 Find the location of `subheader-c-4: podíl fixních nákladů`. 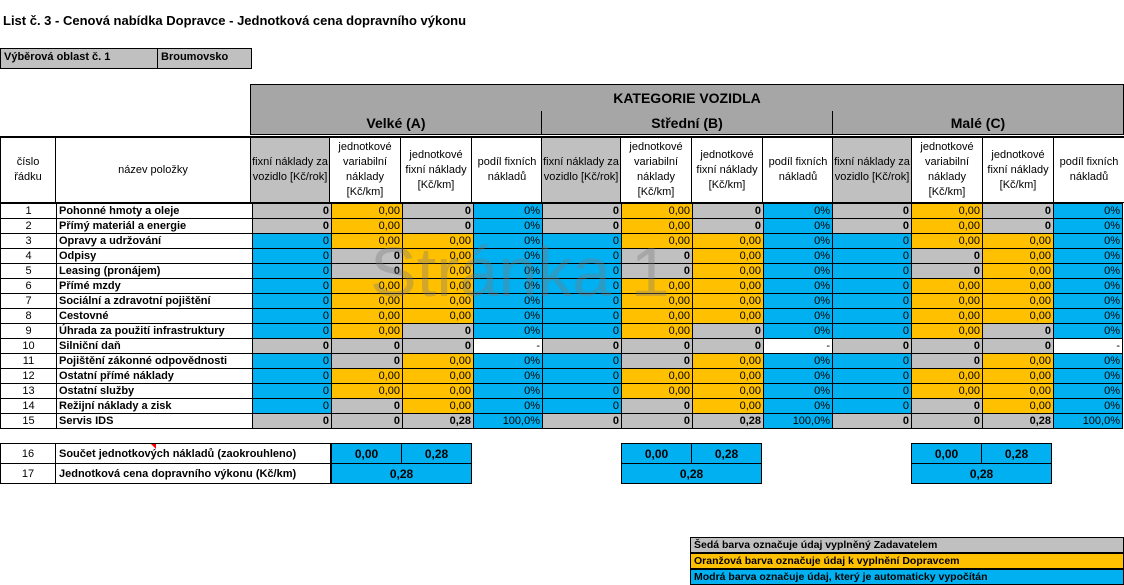

subheader-c-4: podíl fixních nákladů is located at coordinates (1088, 169).